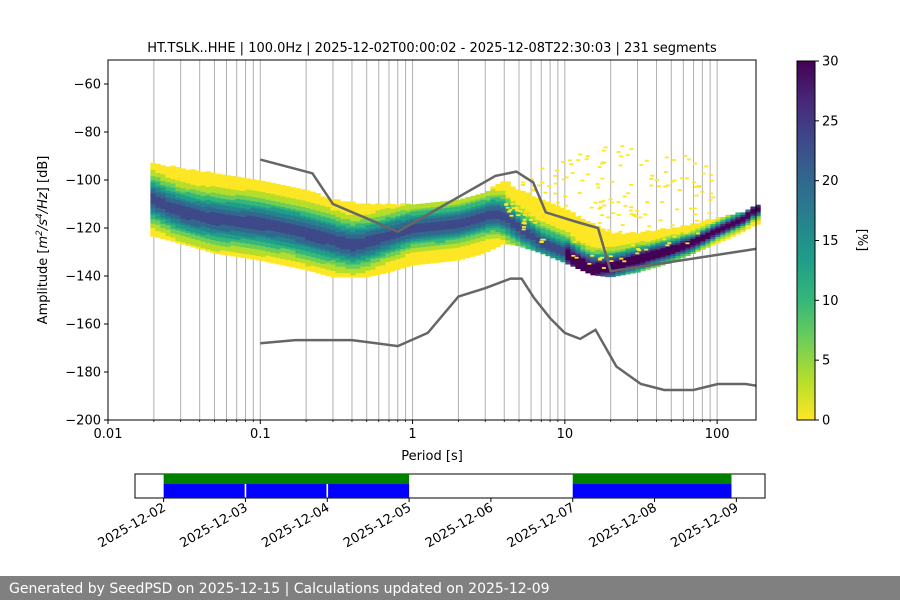  What do you see at coordinates (830, 121) in the screenshot?
I see `colorbar-tick-label: 25` at bounding box center [830, 121].